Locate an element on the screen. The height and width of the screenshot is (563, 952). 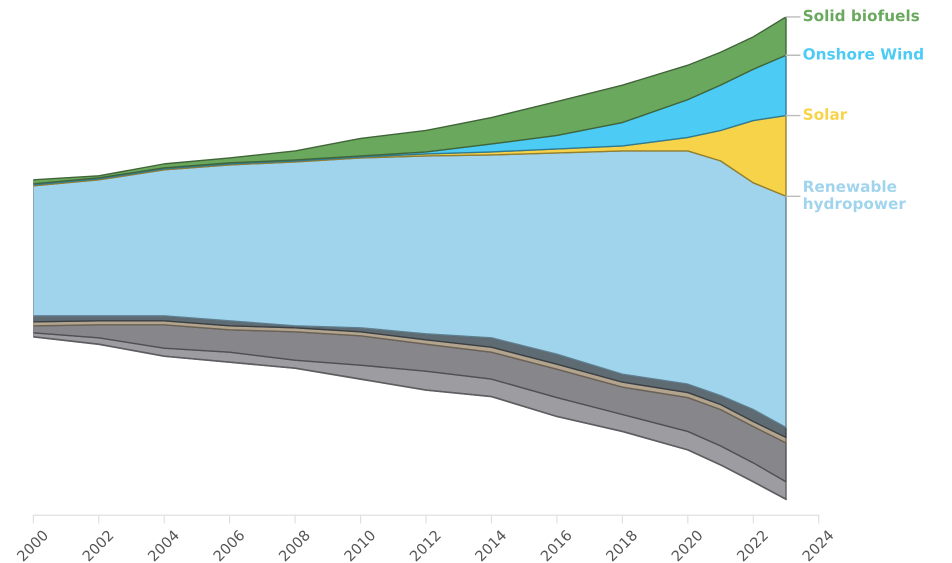
series-label: Renewable hydropower is located at coordinates (855, 196).